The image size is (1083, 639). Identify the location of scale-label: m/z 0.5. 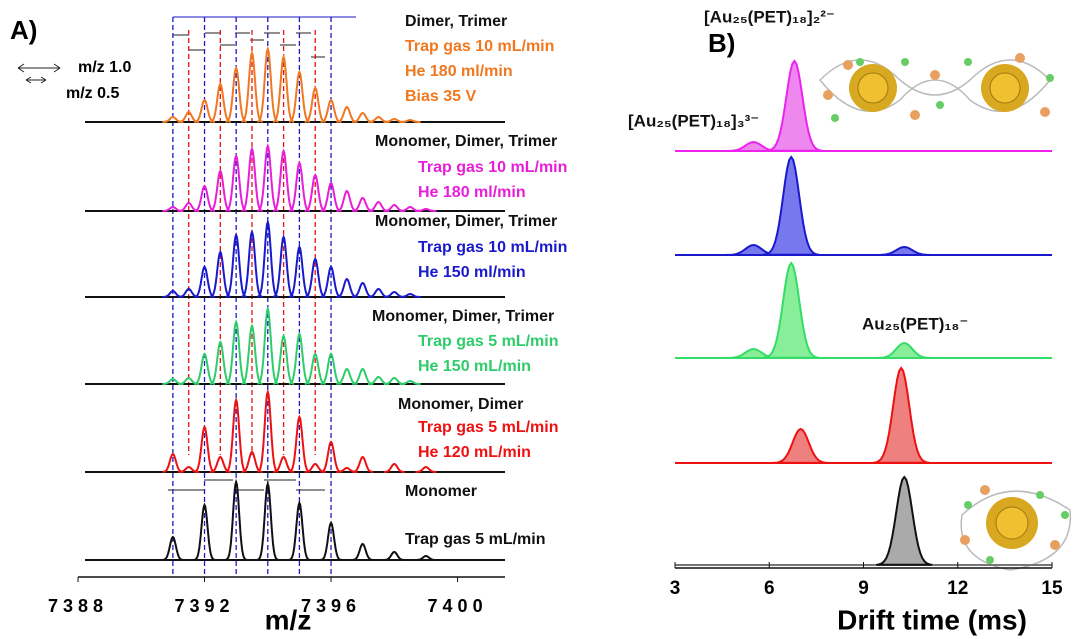
(92, 93).